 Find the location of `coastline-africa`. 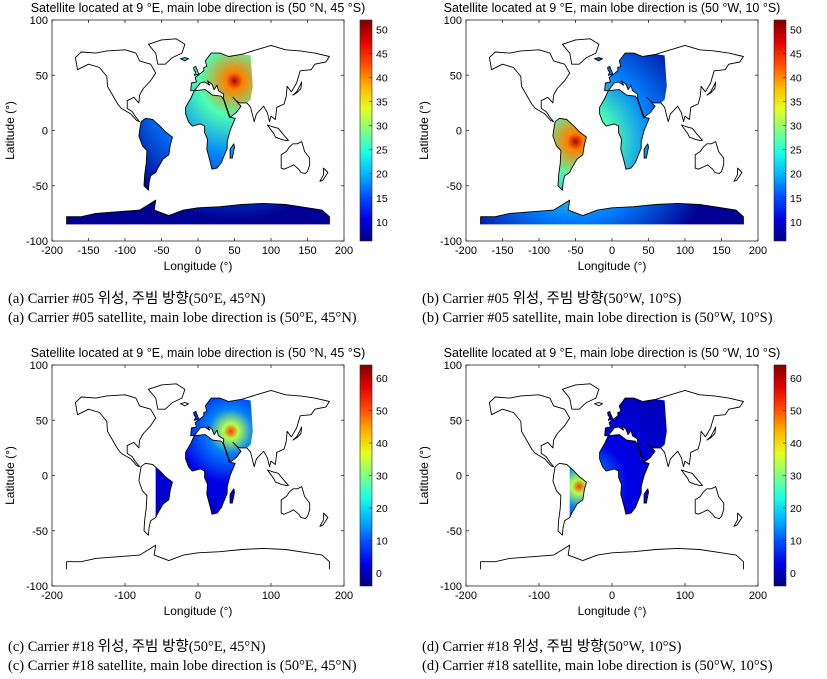

coastline-africa is located at coordinates (624, 129).